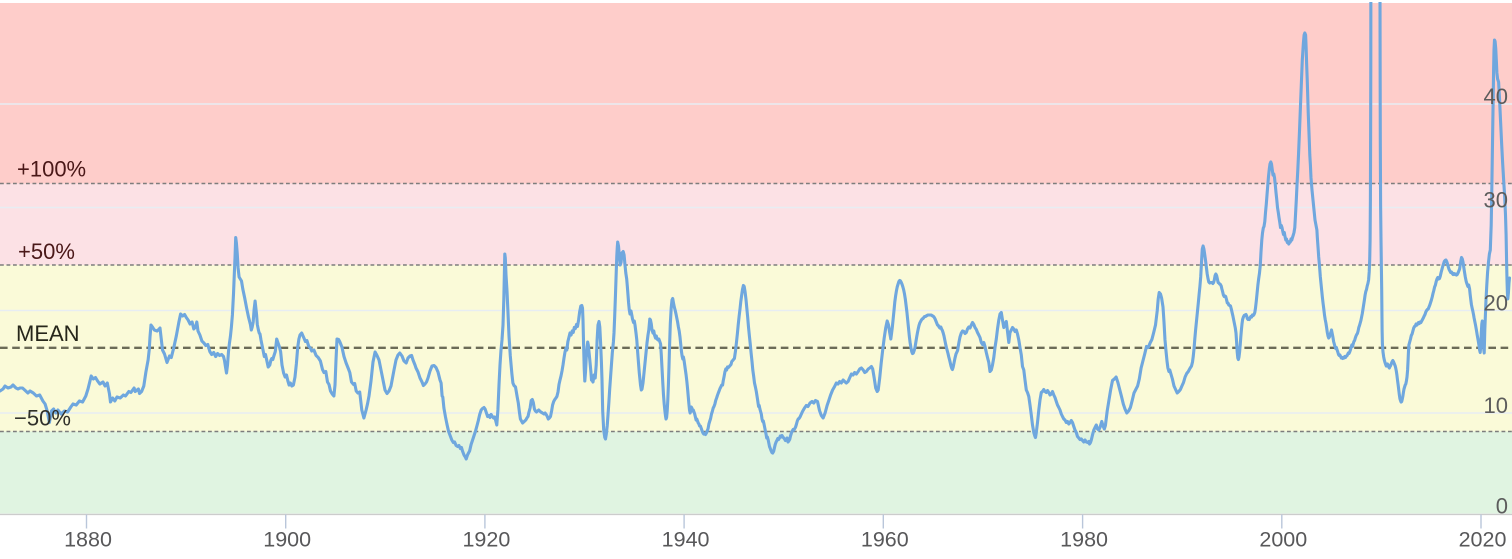  What do you see at coordinates (1496, 303) in the screenshot?
I see `svg-text: 20` at bounding box center [1496, 303].